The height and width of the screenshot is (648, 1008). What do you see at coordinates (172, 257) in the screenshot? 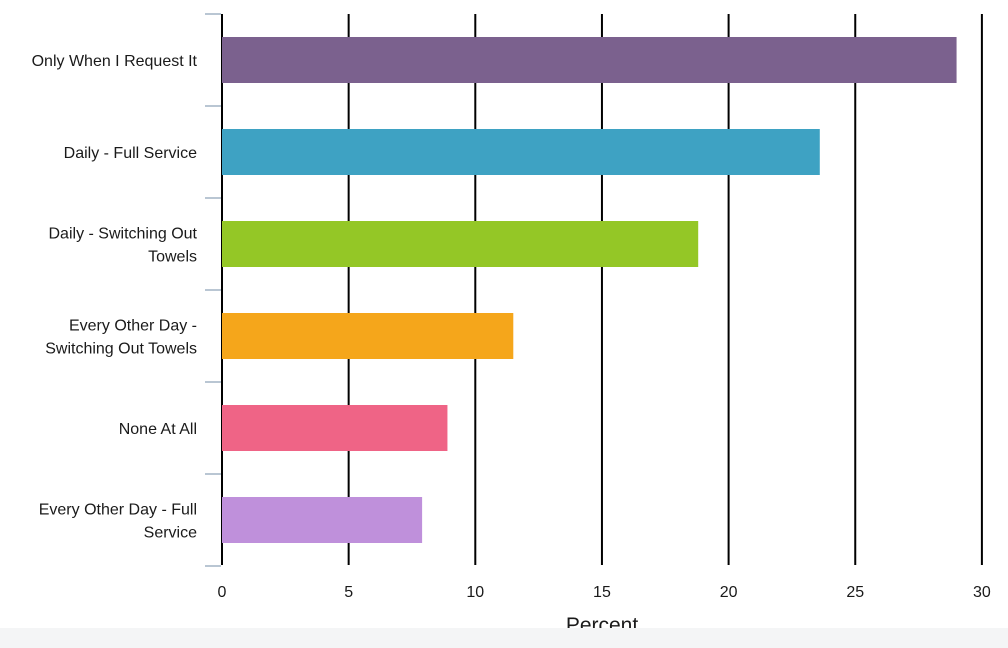
I see `category-label: Towels` at bounding box center [172, 257].